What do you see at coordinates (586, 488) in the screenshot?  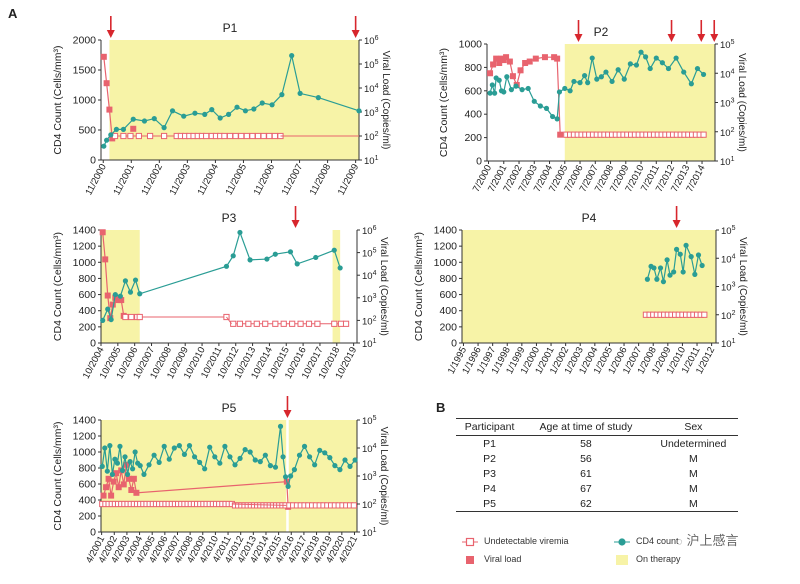 I see `cell-age: 67` at bounding box center [586, 488].